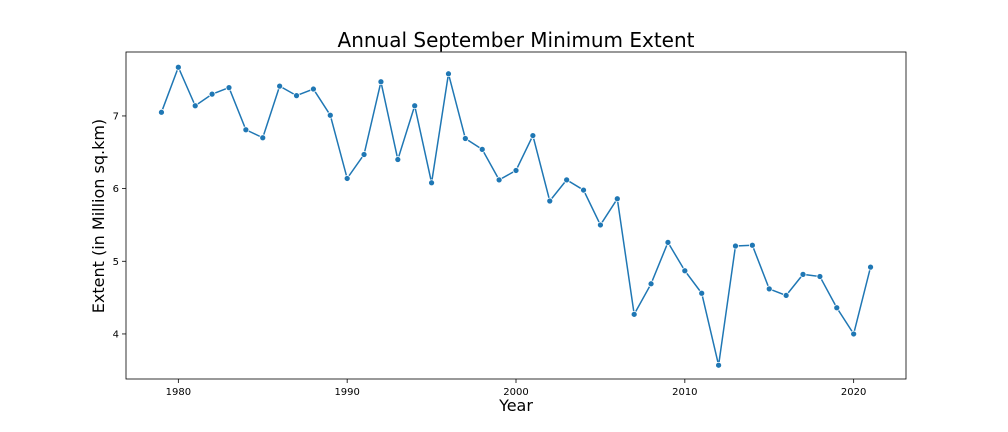 The height and width of the screenshot is (432, 1008). What do you see at coordinates (178, 392) in the screenshot?
I see `x-tick-label: 1980` at bounding box center [178, 392].